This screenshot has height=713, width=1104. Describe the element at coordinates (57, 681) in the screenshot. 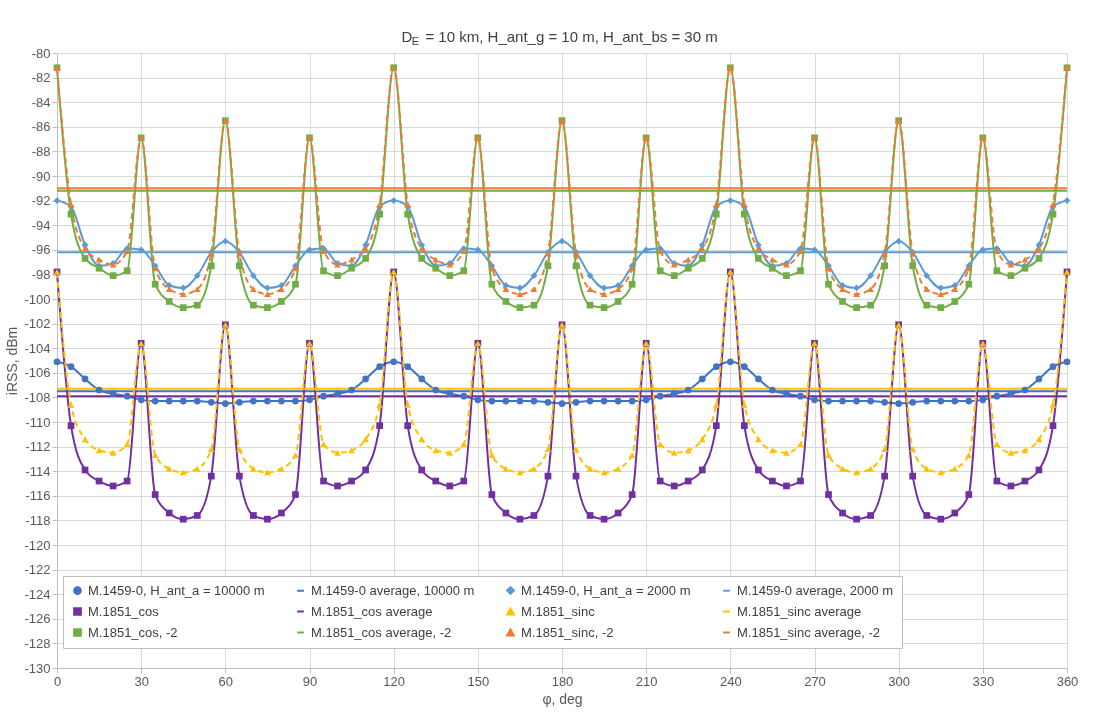

I see `x-tick-label: 0` at that location.